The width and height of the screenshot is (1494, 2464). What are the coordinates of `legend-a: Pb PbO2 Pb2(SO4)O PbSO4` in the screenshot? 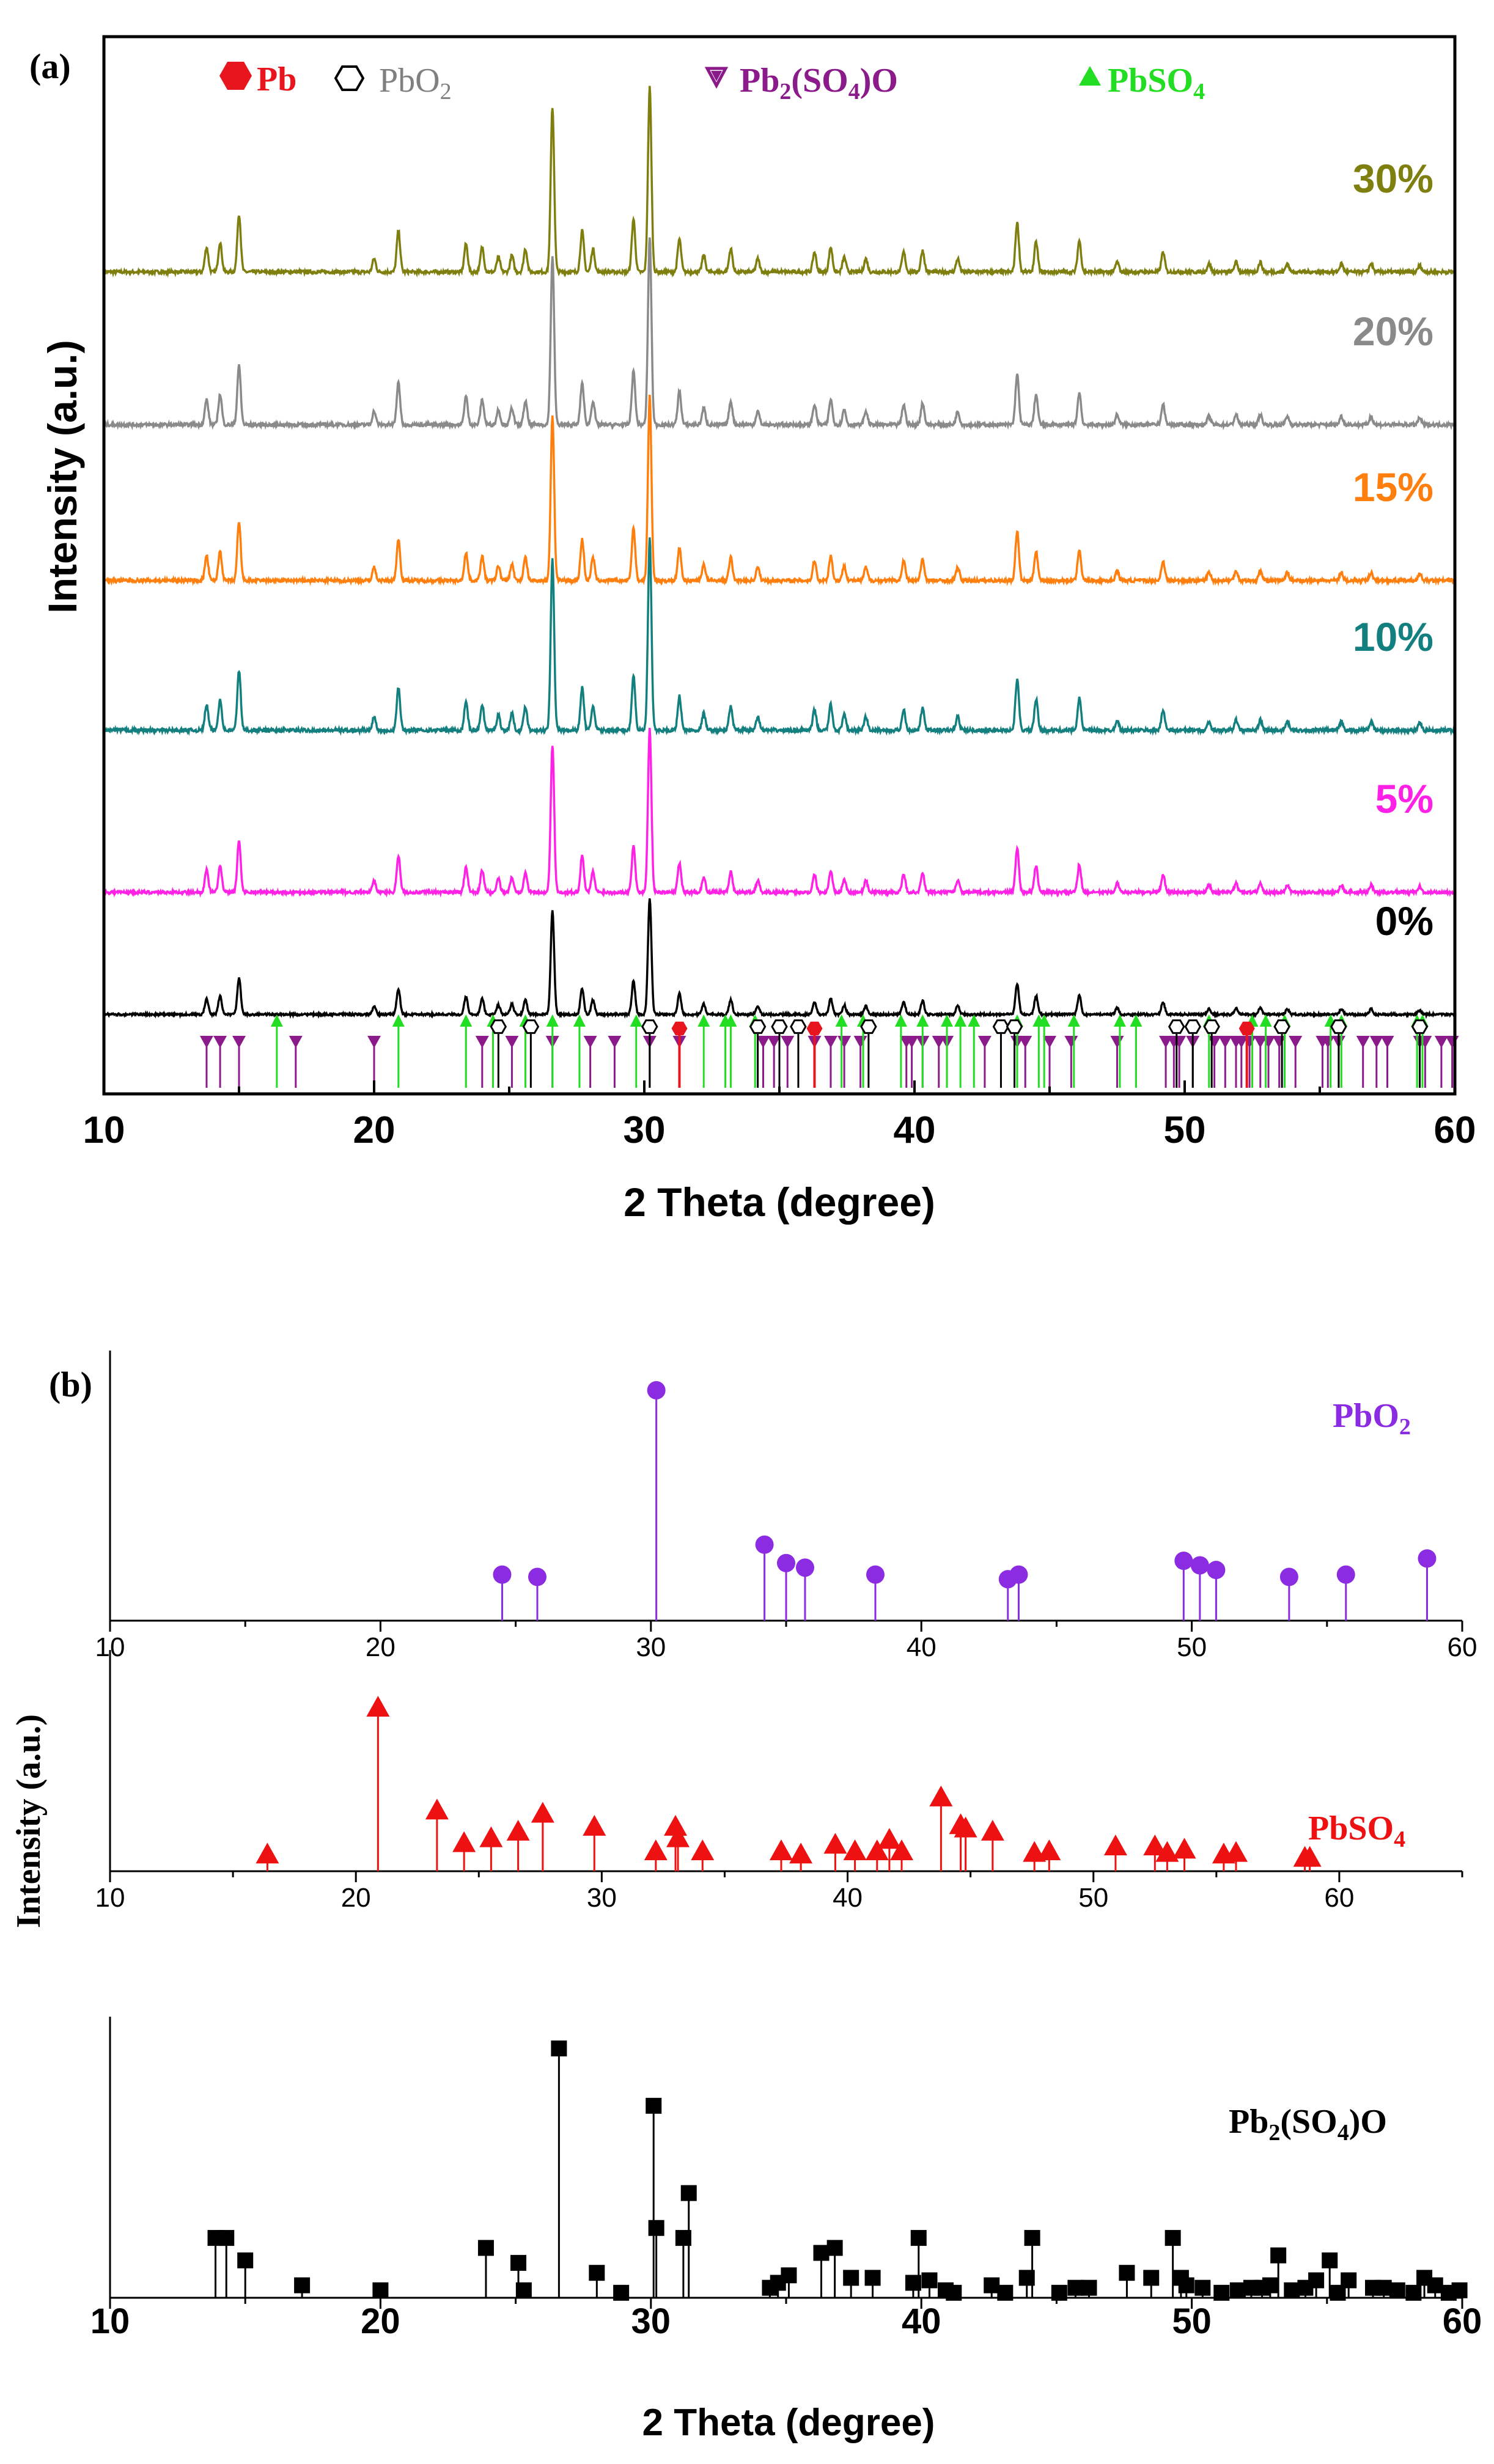 It's located at (712, 83).